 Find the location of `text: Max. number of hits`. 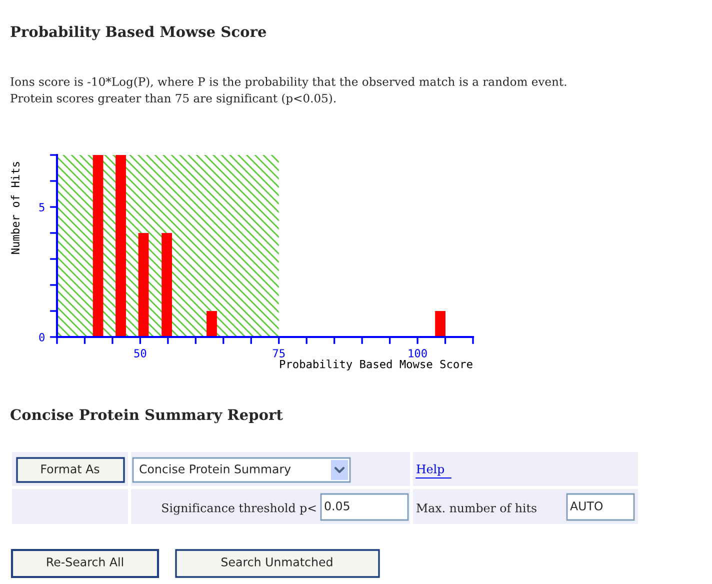

text: Max. number of hits is located at coordinates (476, 507).